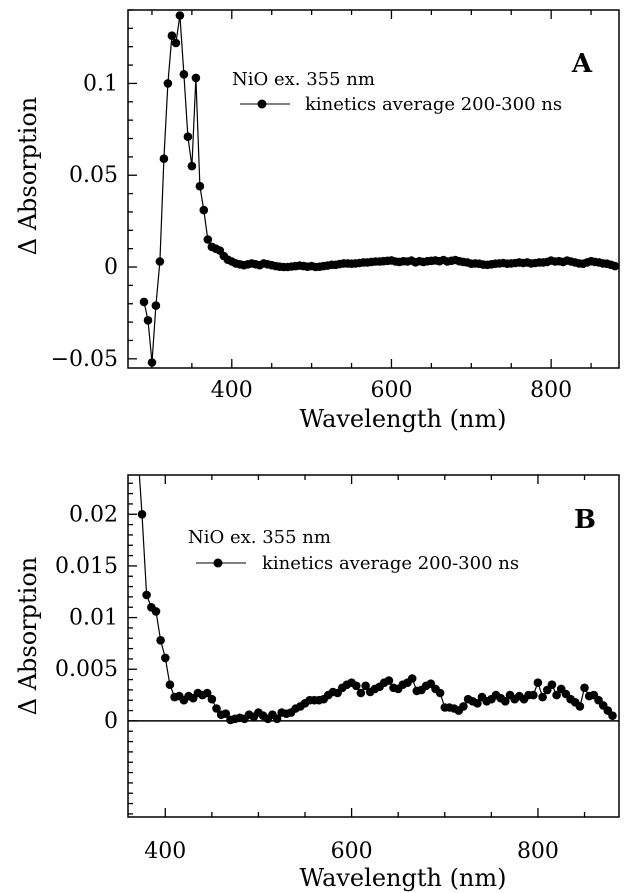 The height and width of the screenshot is (893, 624). Describe the element at coordinates (585, 520) in the screenshot. I see `panel-label: B` at that location.